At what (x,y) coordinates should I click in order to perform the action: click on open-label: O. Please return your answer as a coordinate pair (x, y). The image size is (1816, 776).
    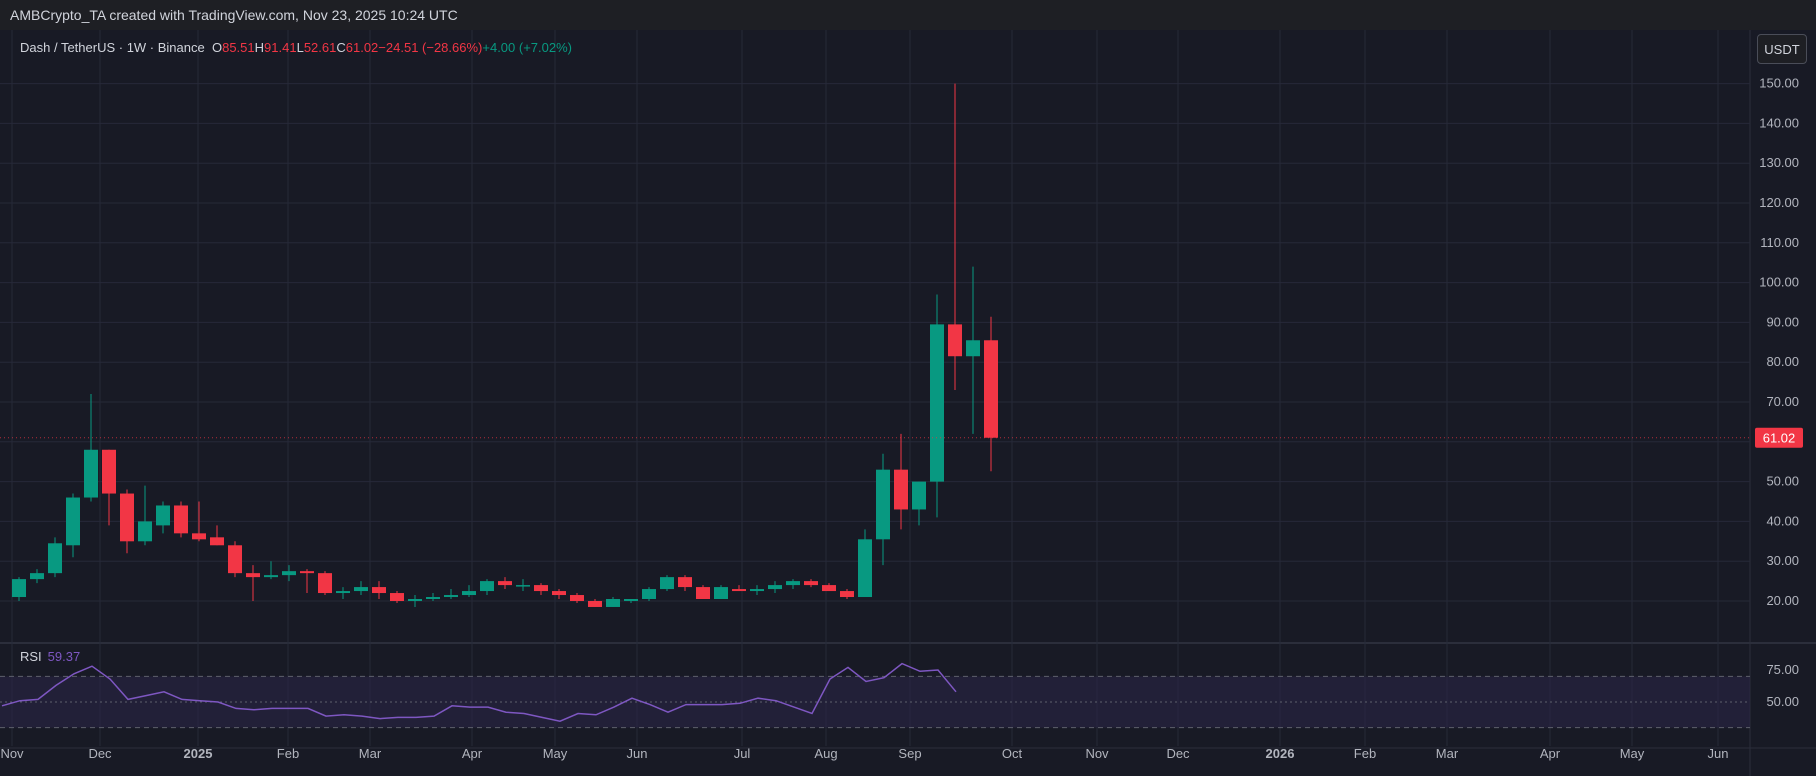
    Looking at the image, I should click on (217, 47).